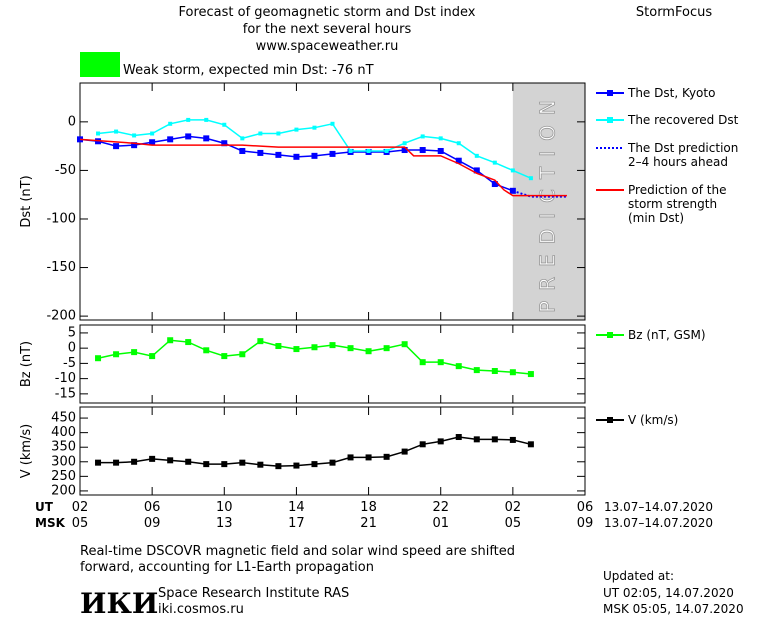 This screenshot has width=760, height=620. What do you see at coordinates (610, 93) in the screenshot?
I see `legend-marker` at bounding box center [610, 93].